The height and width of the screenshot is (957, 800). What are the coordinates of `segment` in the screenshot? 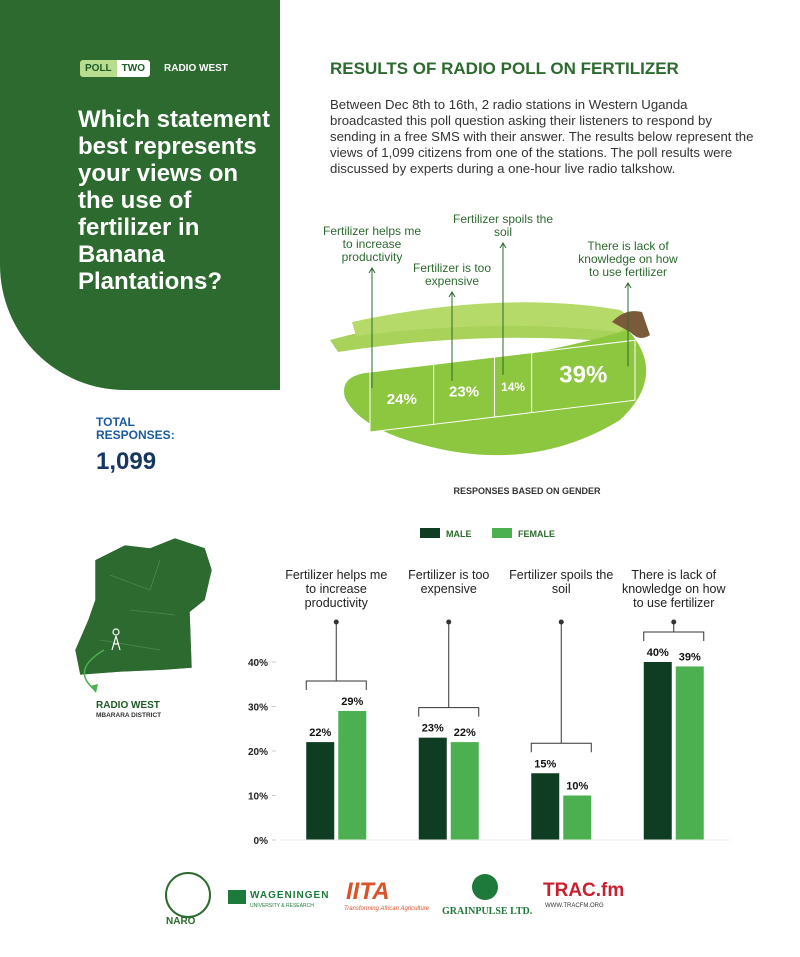 It's located at (583, 376).